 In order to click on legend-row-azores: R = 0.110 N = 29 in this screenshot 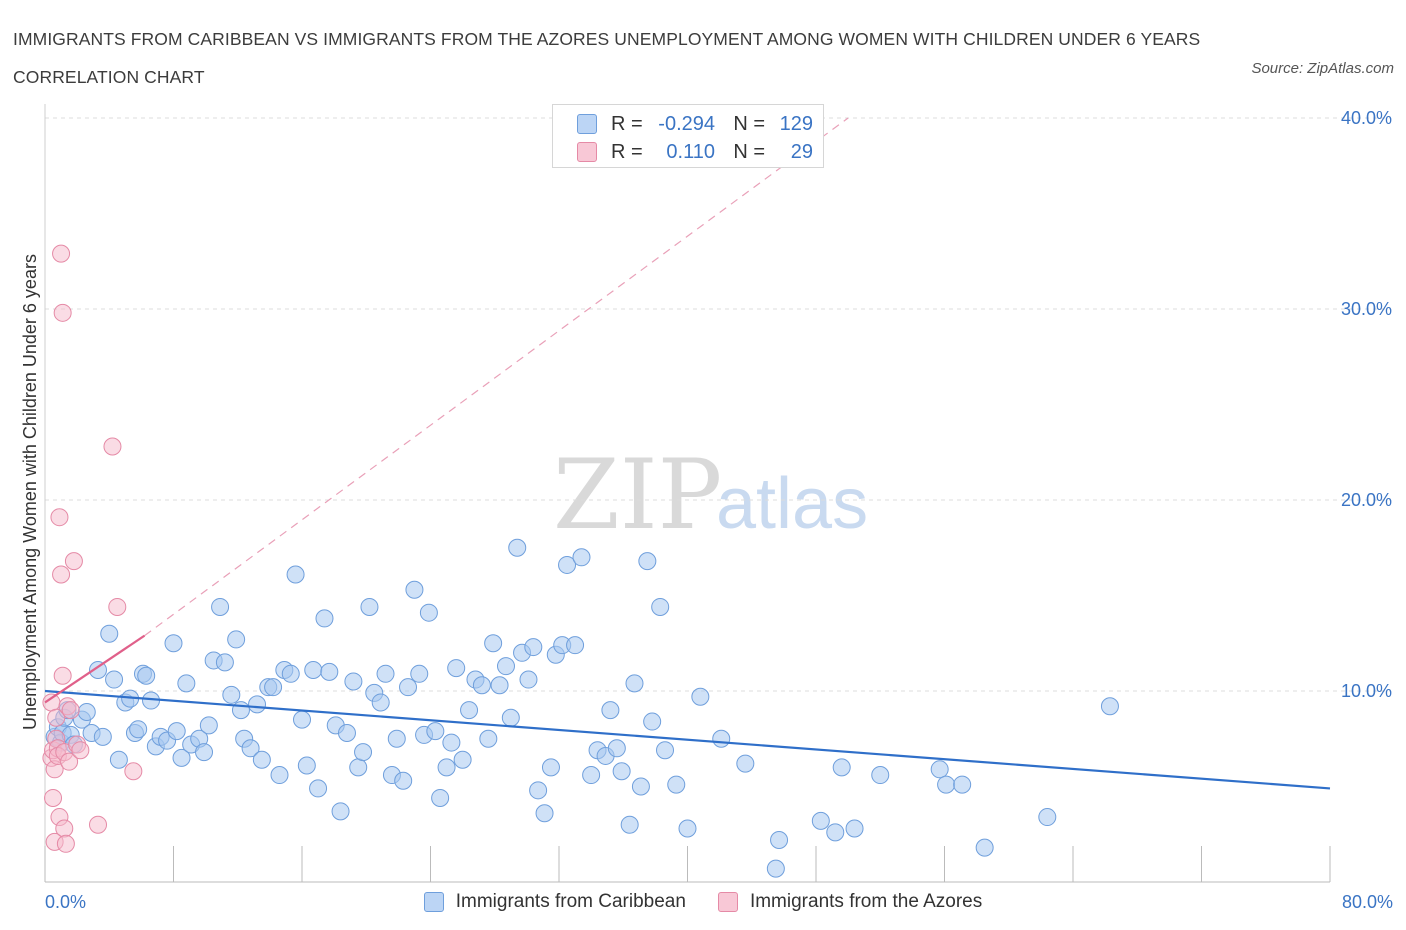, I will do `click(695, 152)`.